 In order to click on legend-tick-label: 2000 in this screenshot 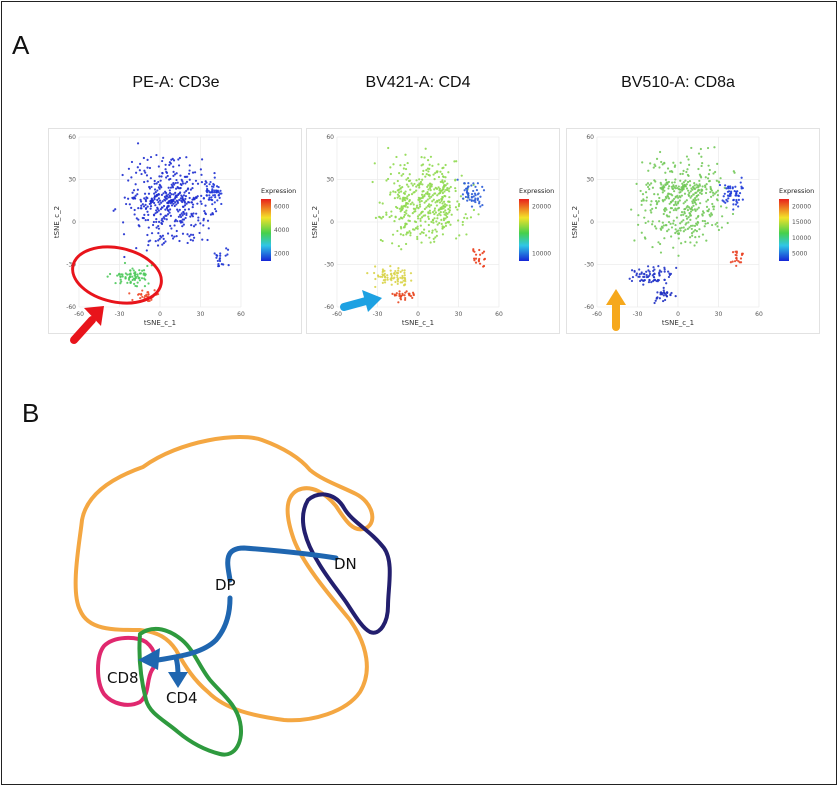, I will do `click(281, 254)`.